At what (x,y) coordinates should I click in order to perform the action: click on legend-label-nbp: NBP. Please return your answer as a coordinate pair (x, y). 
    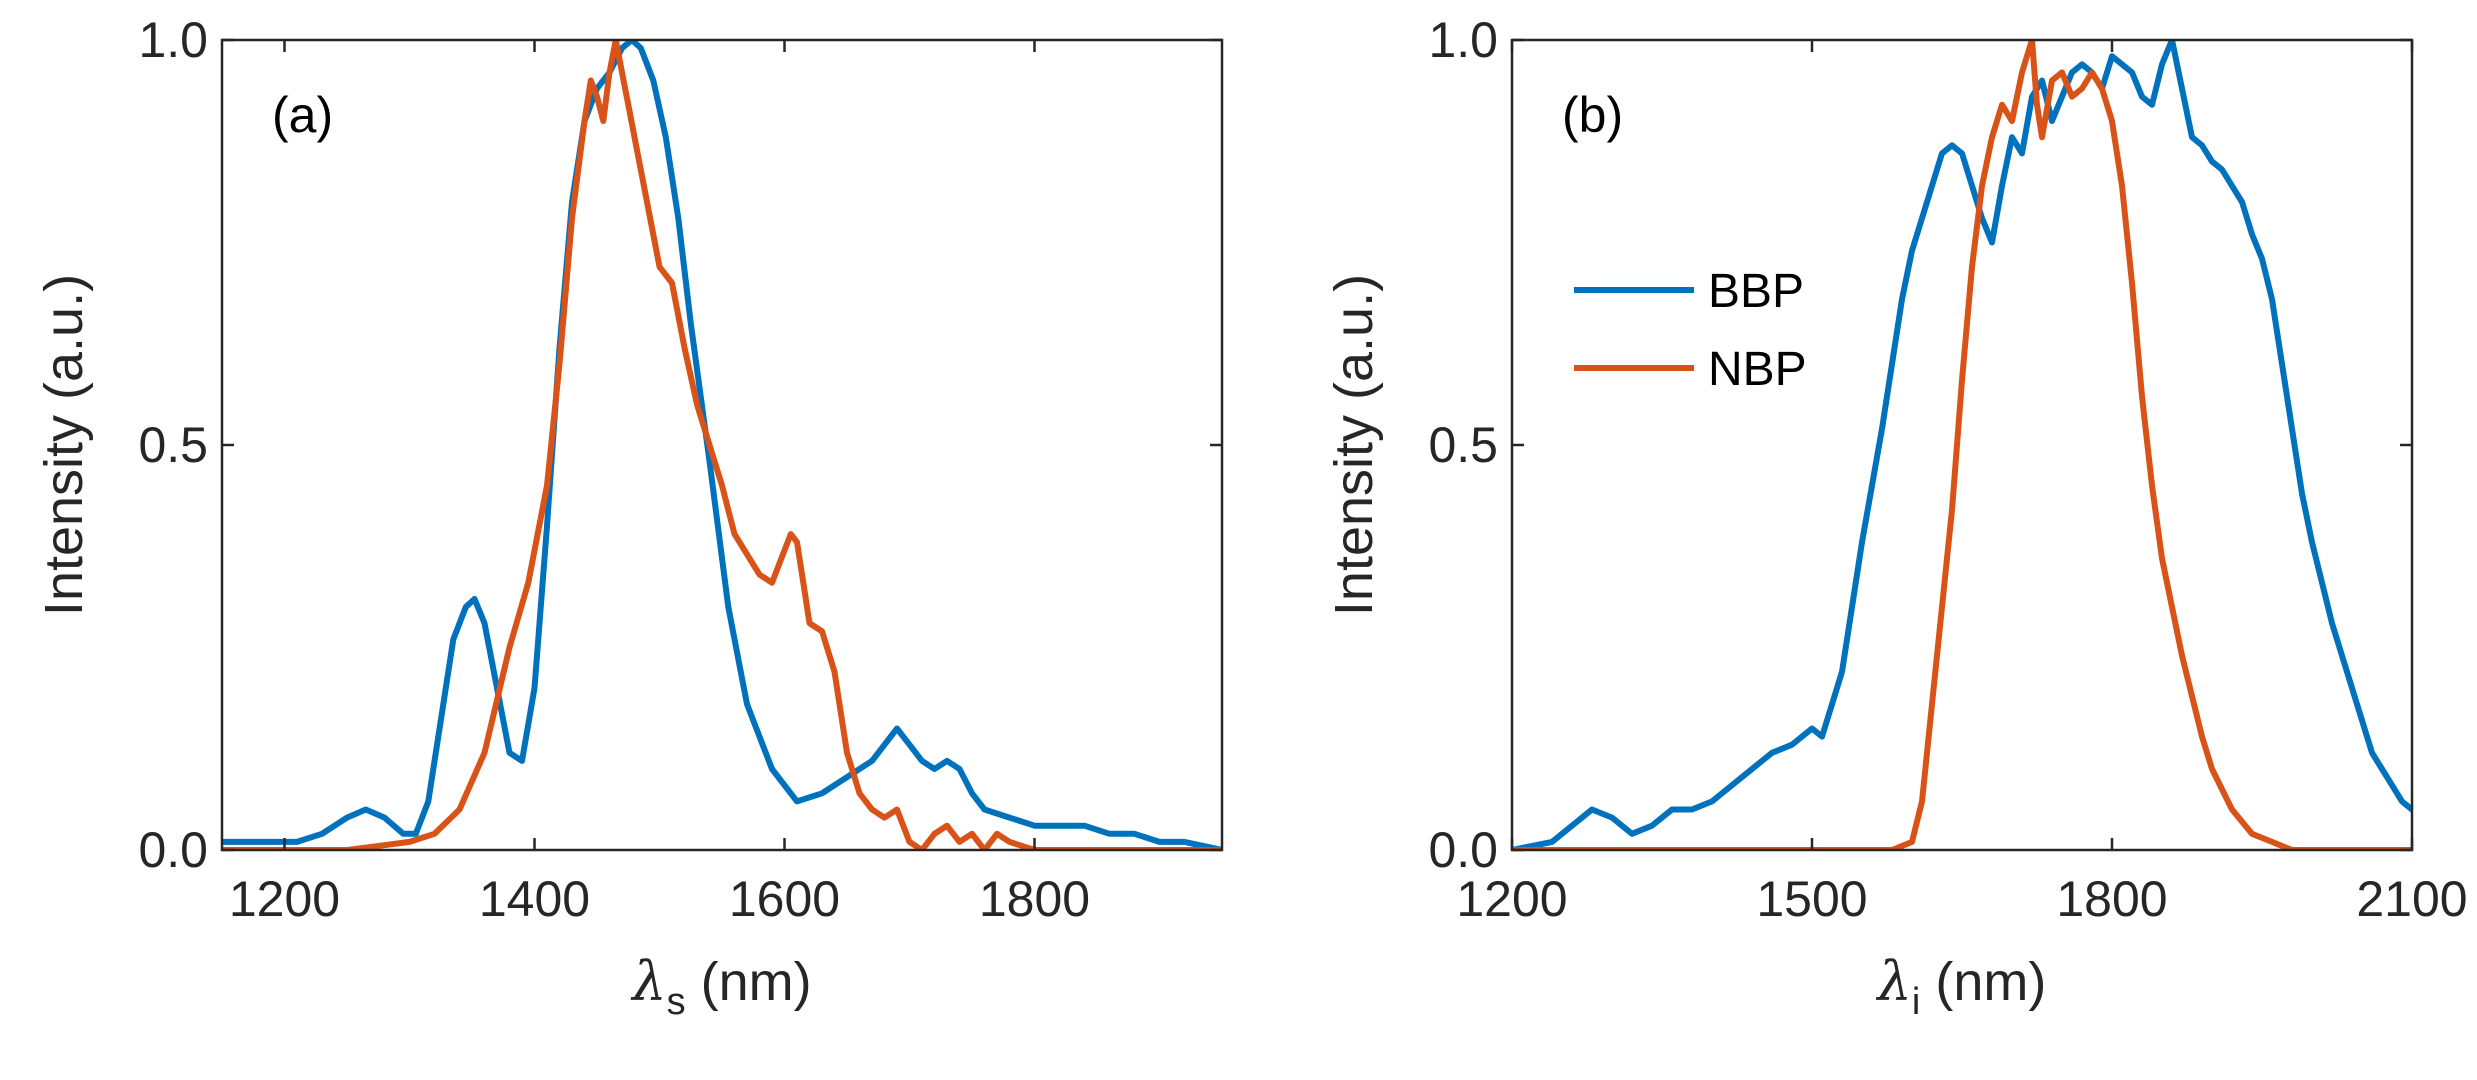
    Looking at the image, I should click on (1757, 369).